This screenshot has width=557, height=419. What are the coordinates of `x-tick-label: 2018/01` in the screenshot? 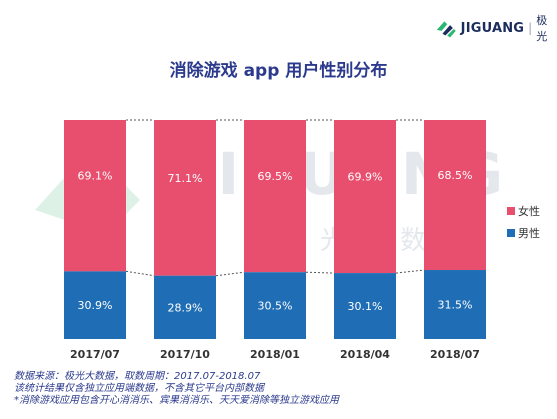 It's located at (275, 354).